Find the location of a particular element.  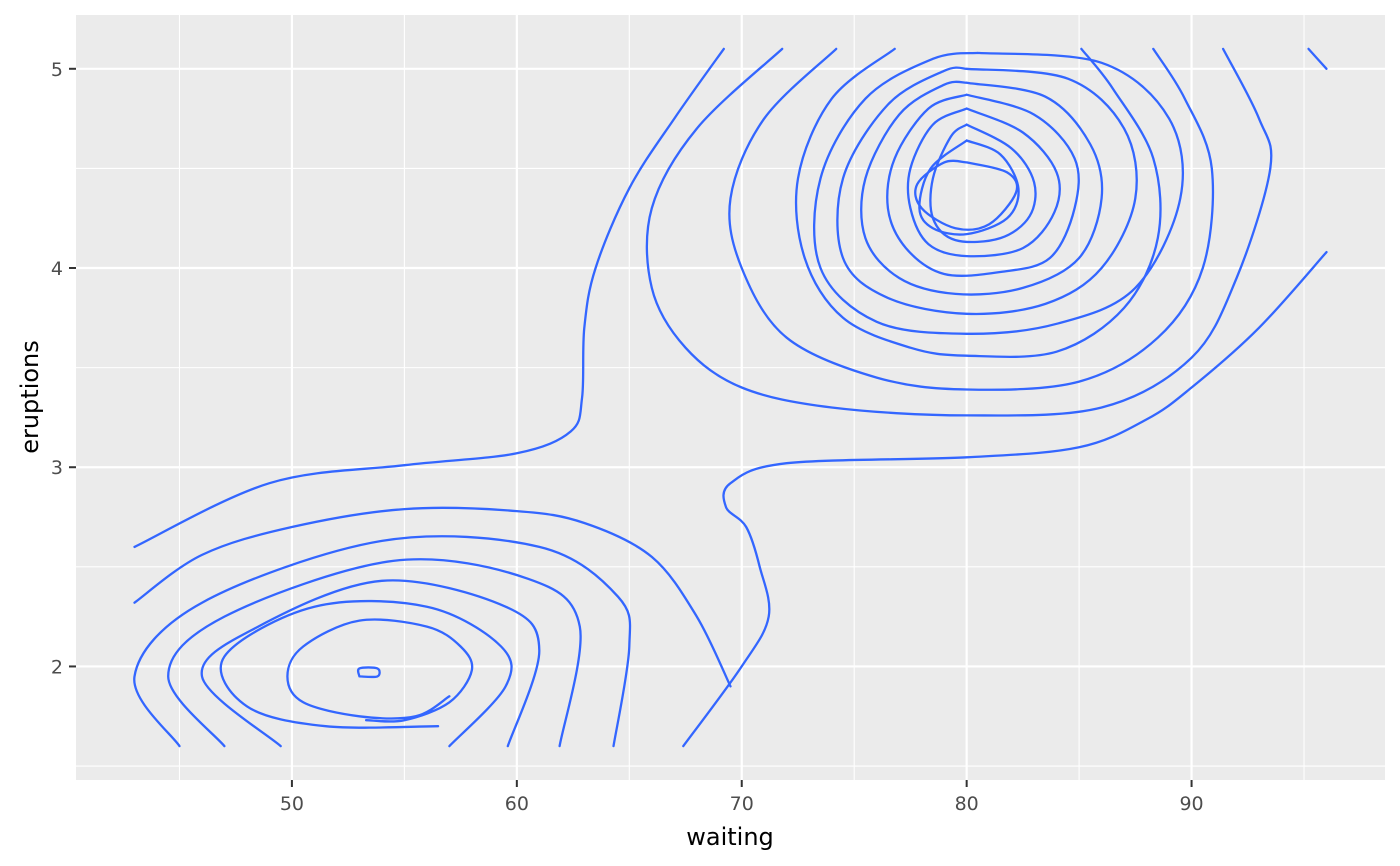

y-axis: 2 3 4 5 is located at coordinates (63, 368).